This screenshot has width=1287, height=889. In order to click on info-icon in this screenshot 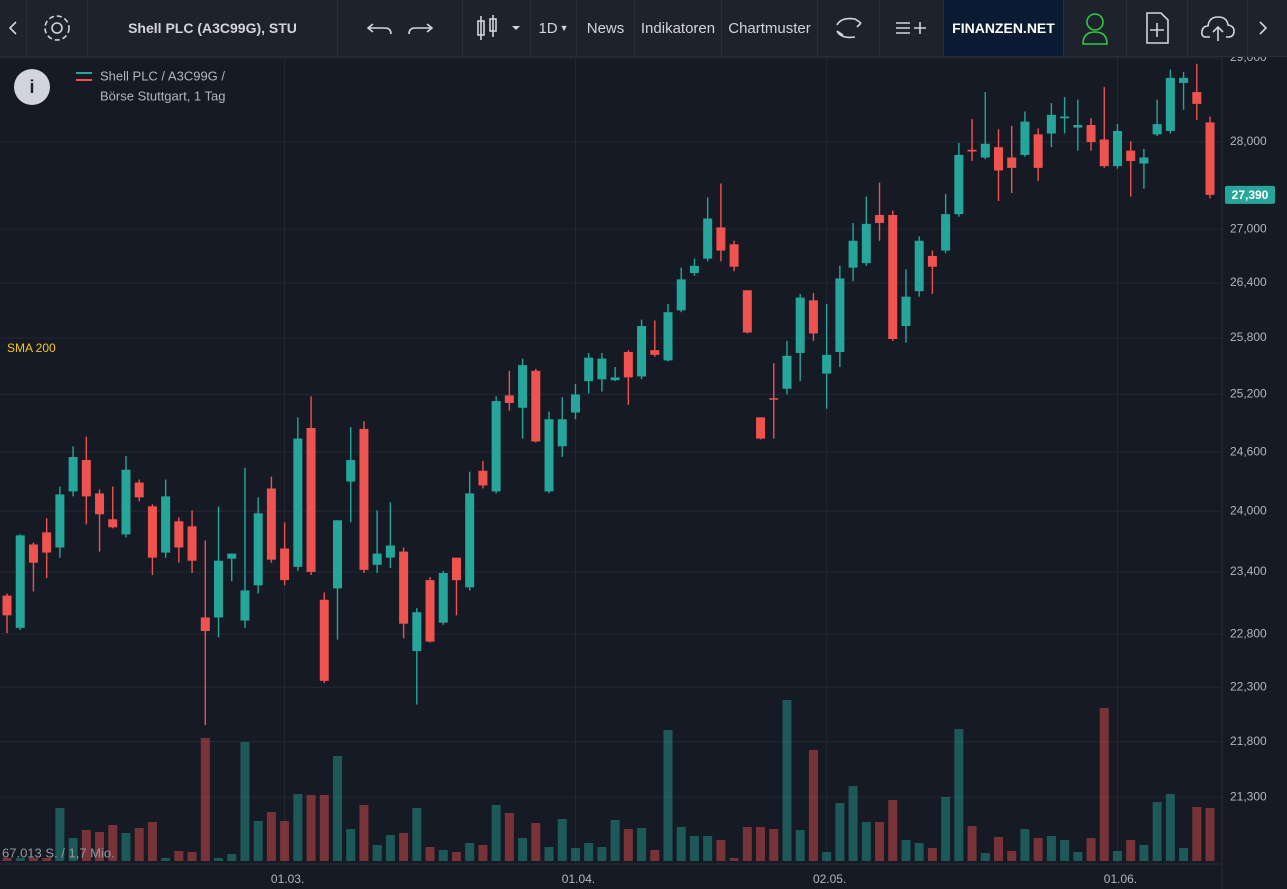, I will do `click(32, 87)`.